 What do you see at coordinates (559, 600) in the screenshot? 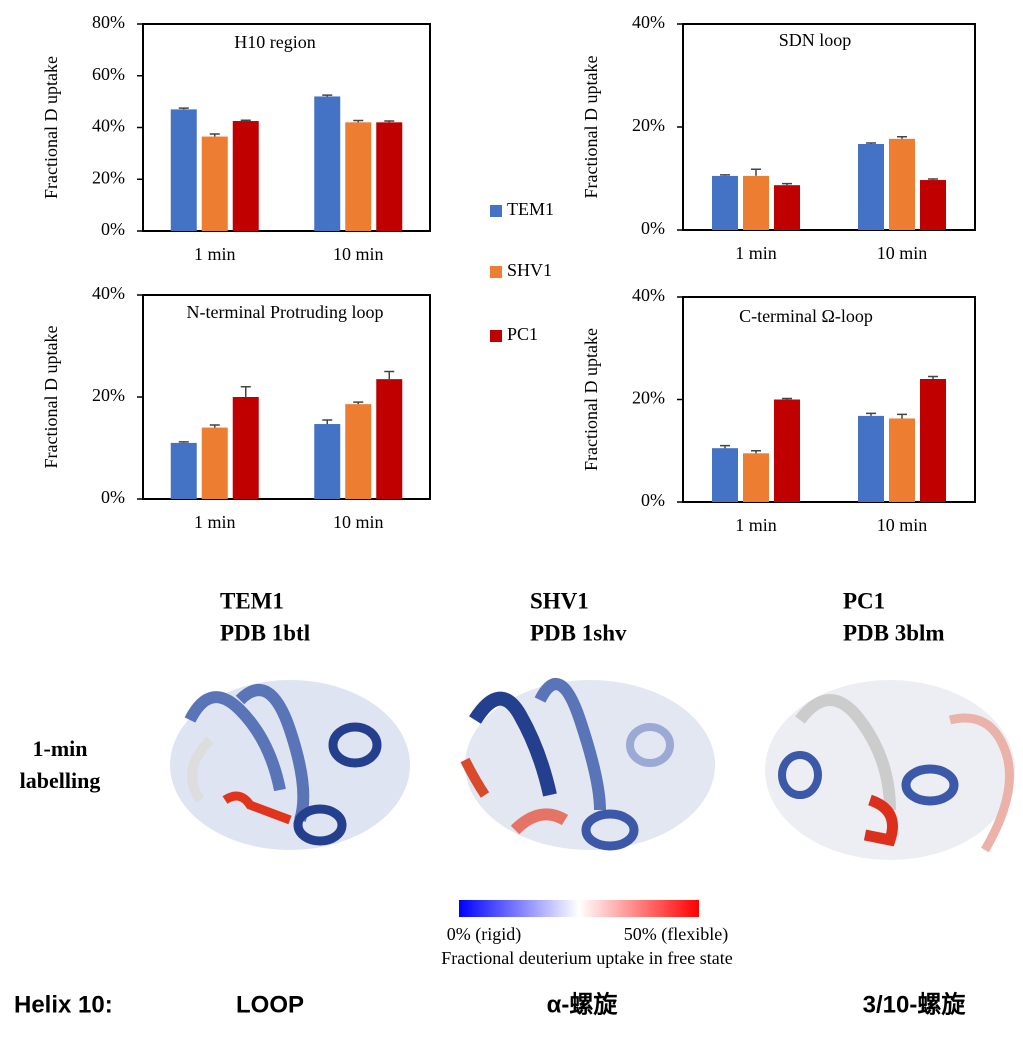
I see `structure-name: SHV1` at bounding box center [559, 600].